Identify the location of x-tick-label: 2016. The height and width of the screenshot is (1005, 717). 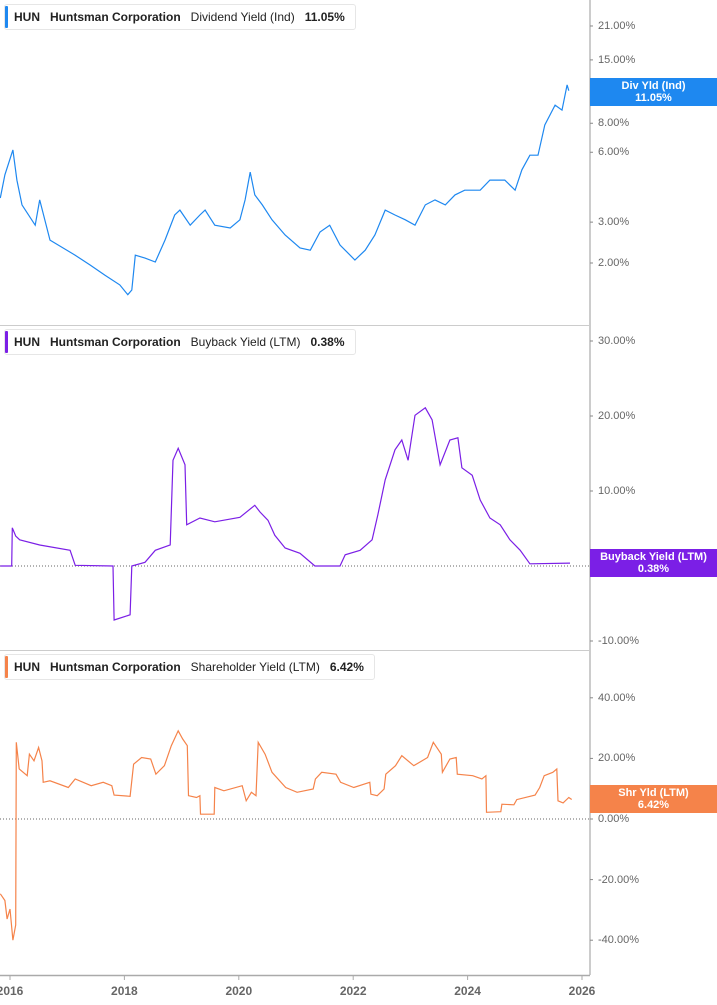
(12, 991).